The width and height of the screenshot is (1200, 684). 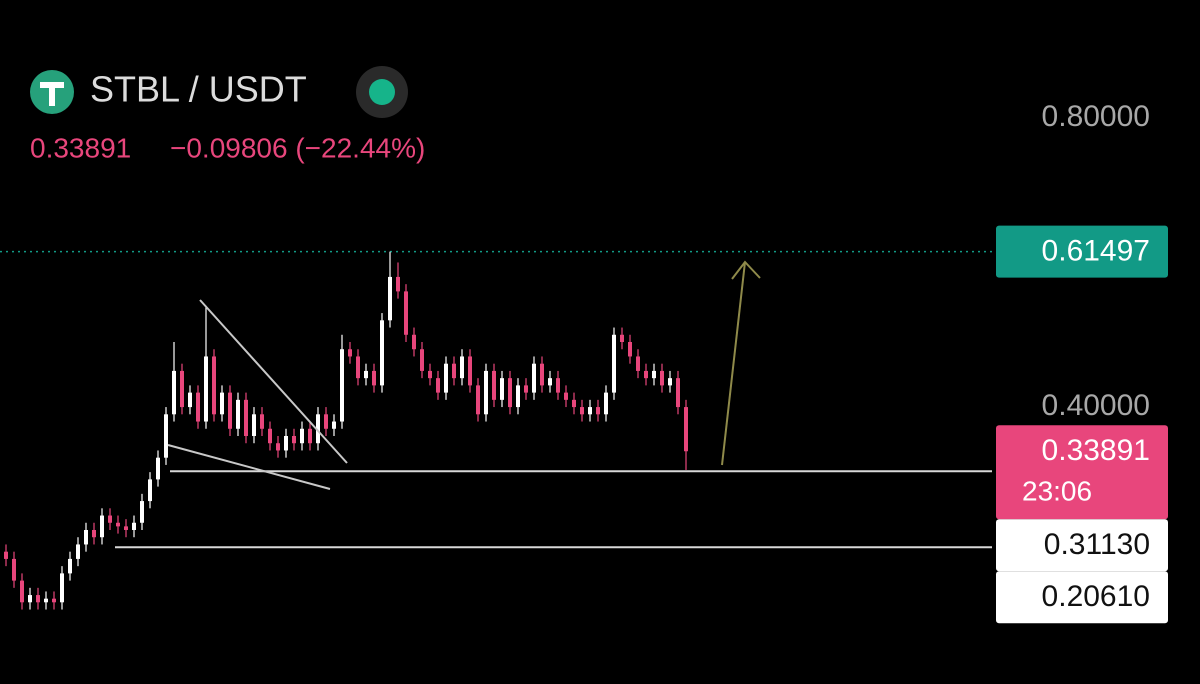 What do you see at coordinates (382, 92) in the screenshot?
I see `status-dot` at bounding box center [382, 92].